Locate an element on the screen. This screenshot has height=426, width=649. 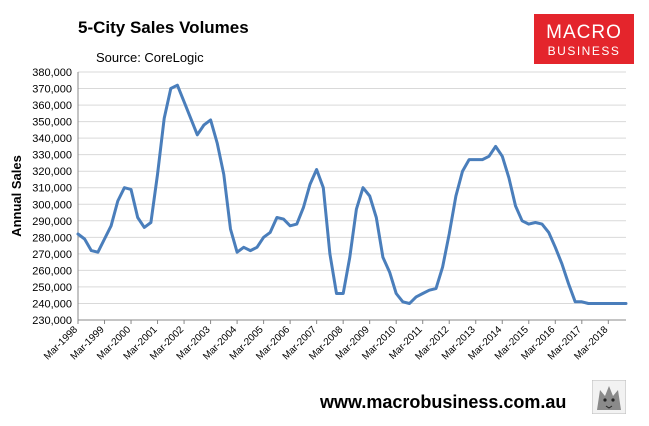
y-tick-label: 320,000 is located at coordinates (52, 172).